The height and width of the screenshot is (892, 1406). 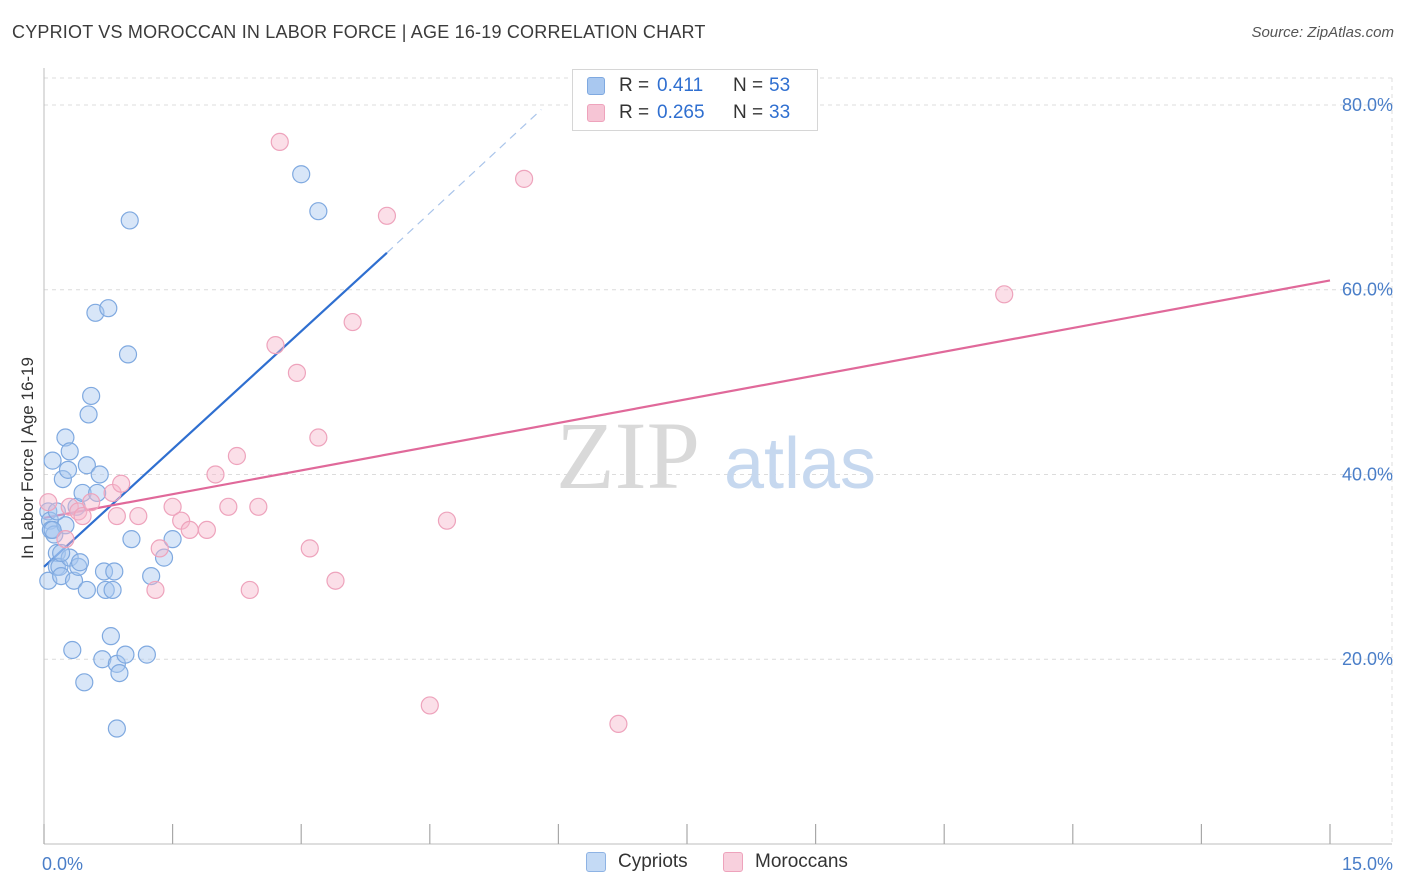 I want to click on legend-row-moroccans: R = 0.265 N = 33, so click(x=688, y=113).